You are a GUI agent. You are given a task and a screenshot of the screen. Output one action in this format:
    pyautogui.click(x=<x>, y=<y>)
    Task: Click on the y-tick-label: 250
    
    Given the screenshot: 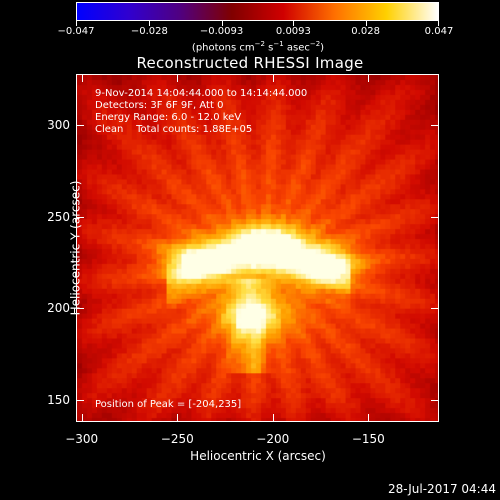 What is the action you would take?
    pyautogui.click(x=58, y=216)
    